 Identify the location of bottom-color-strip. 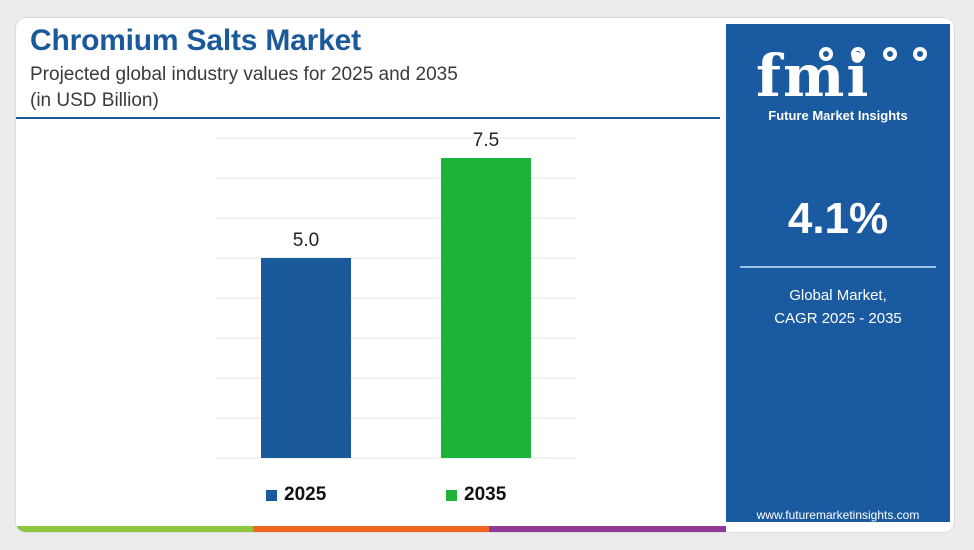
(371, 529).